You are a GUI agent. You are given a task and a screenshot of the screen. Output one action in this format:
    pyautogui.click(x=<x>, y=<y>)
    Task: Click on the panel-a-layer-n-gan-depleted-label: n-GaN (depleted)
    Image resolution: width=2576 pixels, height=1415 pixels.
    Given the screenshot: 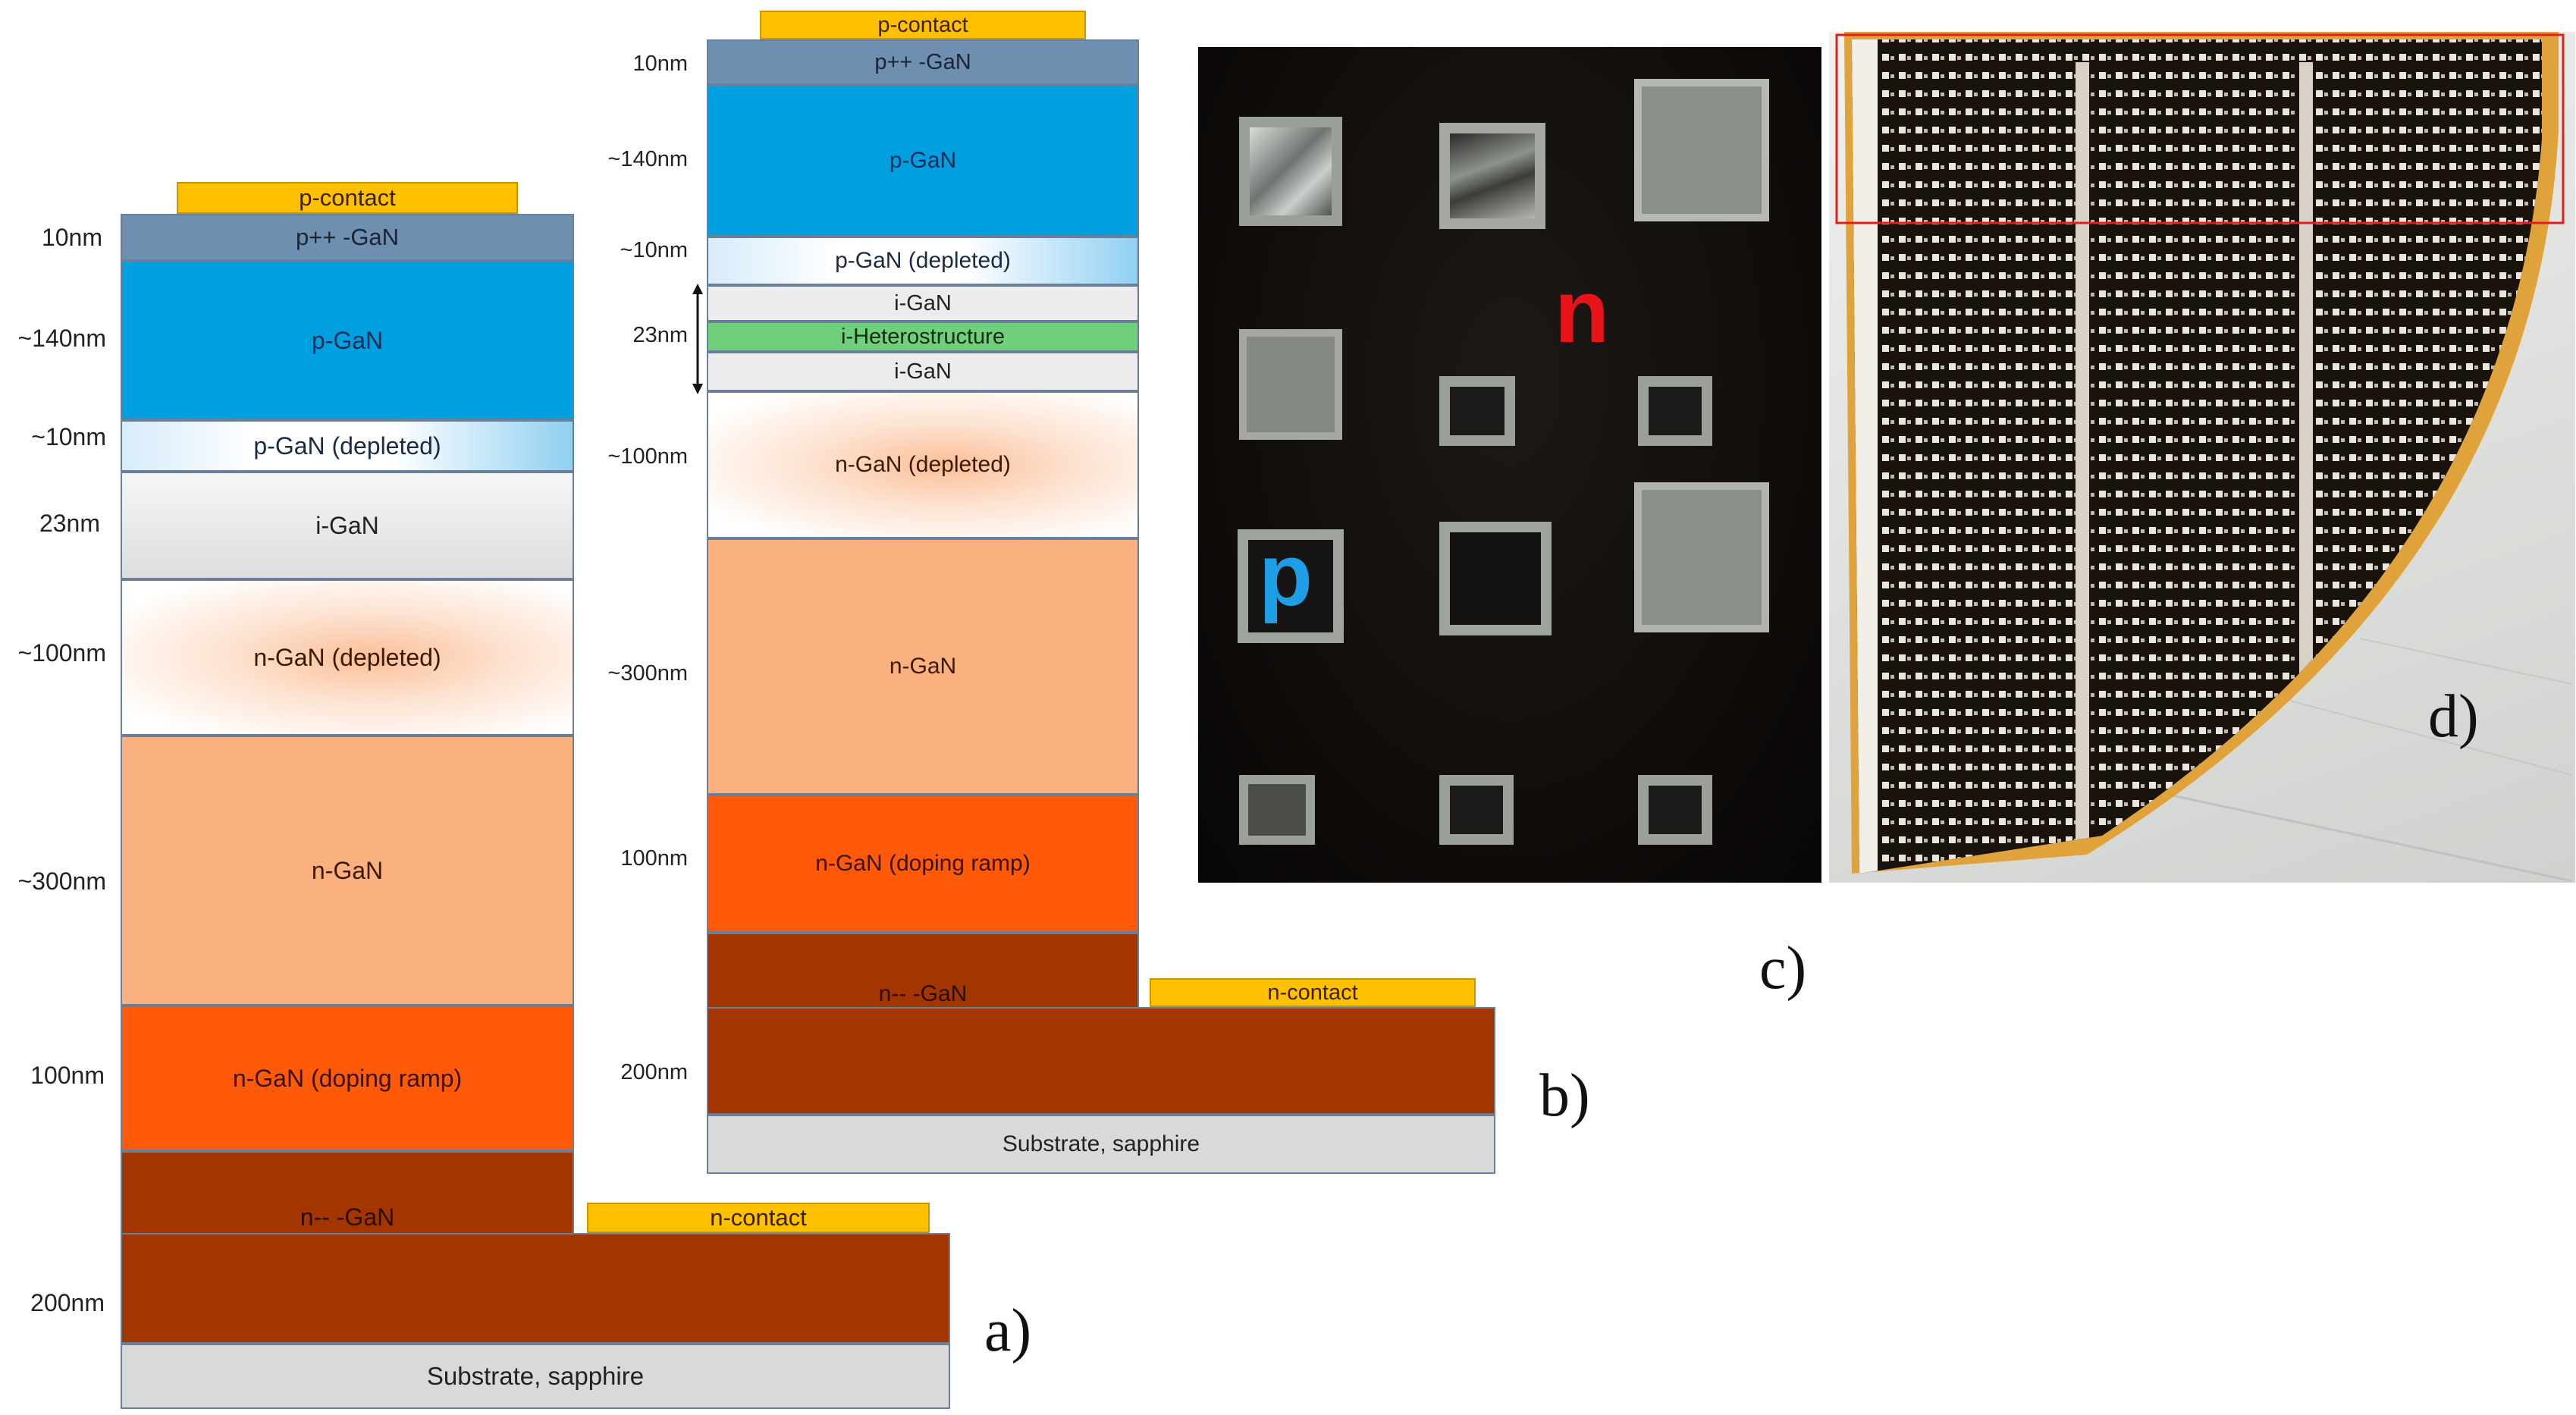 What is the action you would take?
    pyautogui.click(x=347, y=657)
    